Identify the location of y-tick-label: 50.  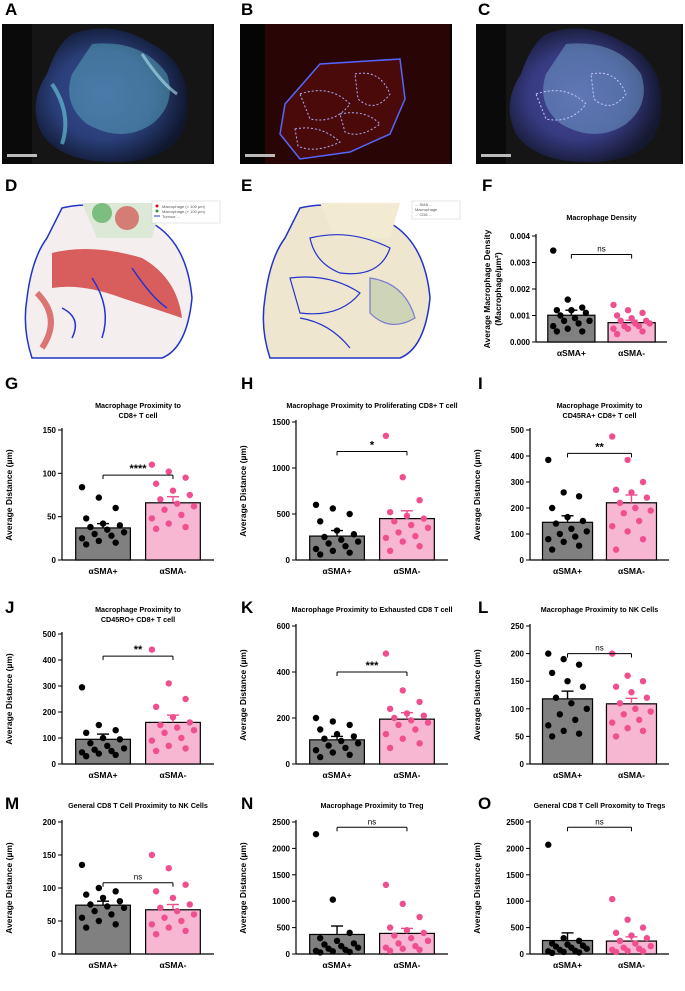
(51, 517).